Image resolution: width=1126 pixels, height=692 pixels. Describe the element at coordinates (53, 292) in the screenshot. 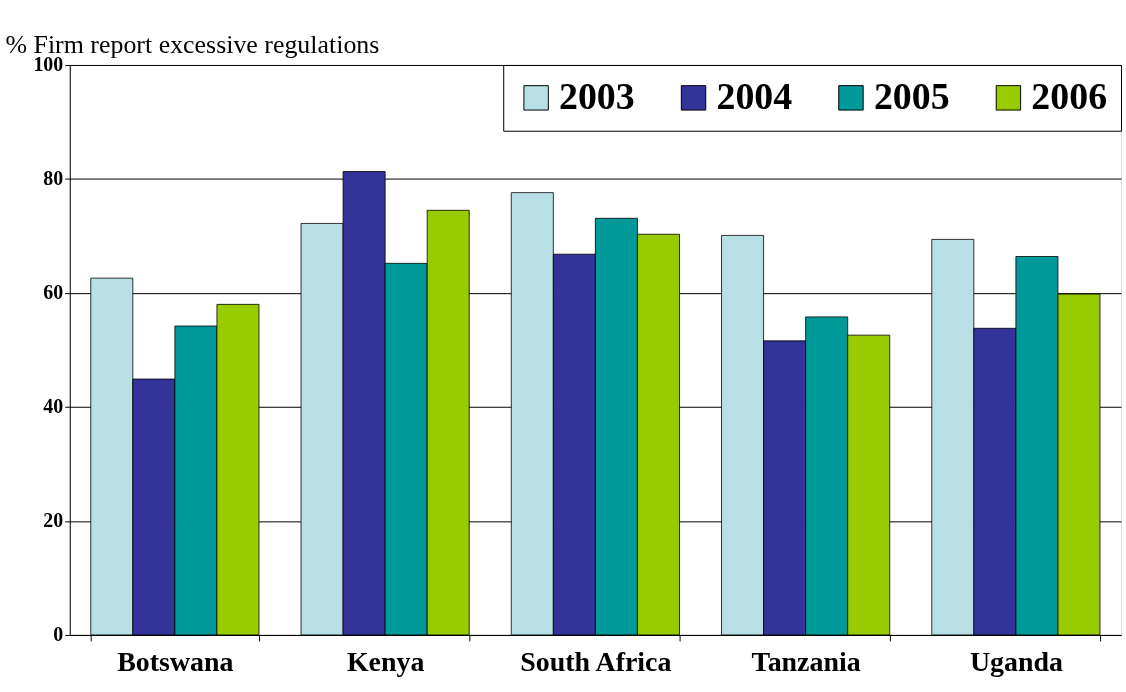

I see `y-tick-label: 60` at that location.